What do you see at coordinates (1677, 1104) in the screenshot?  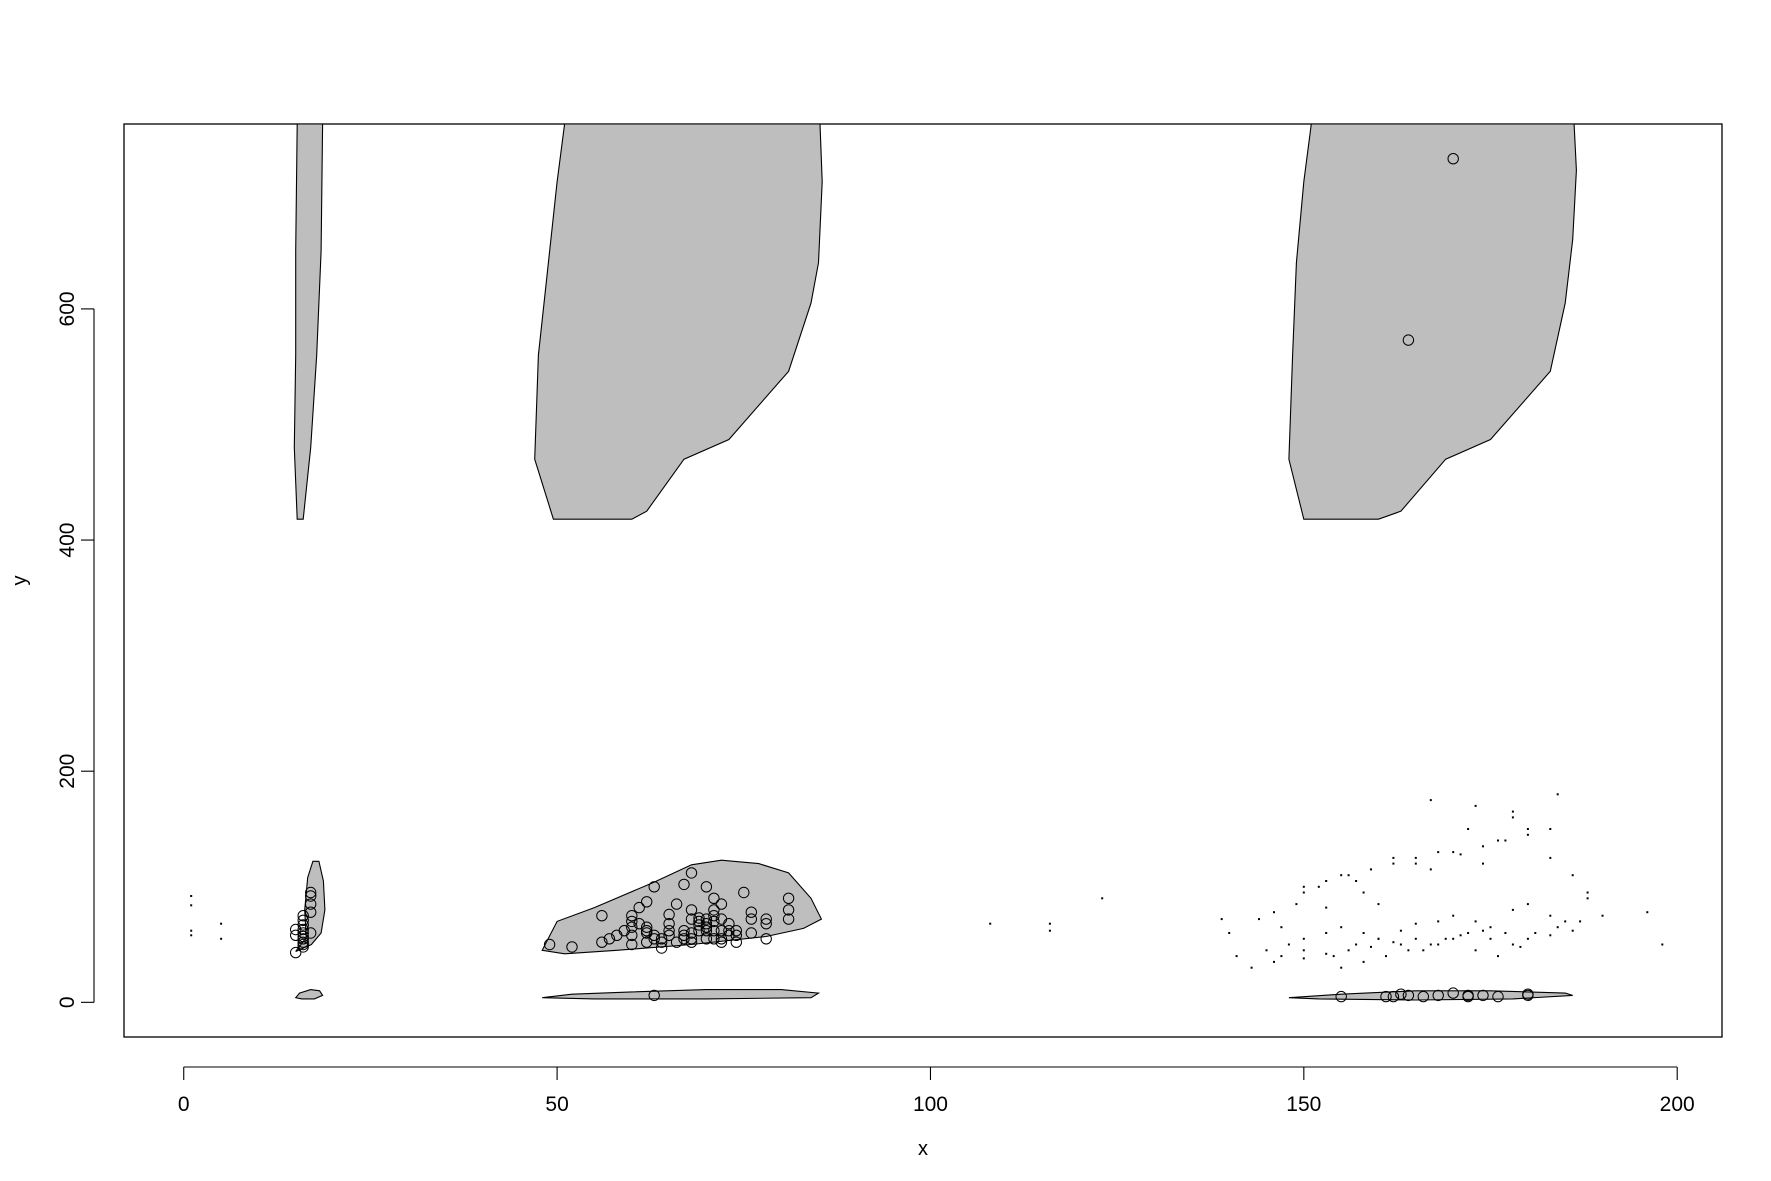 I see `x-tick-label: 200` at bounding box center [1677, 1104].